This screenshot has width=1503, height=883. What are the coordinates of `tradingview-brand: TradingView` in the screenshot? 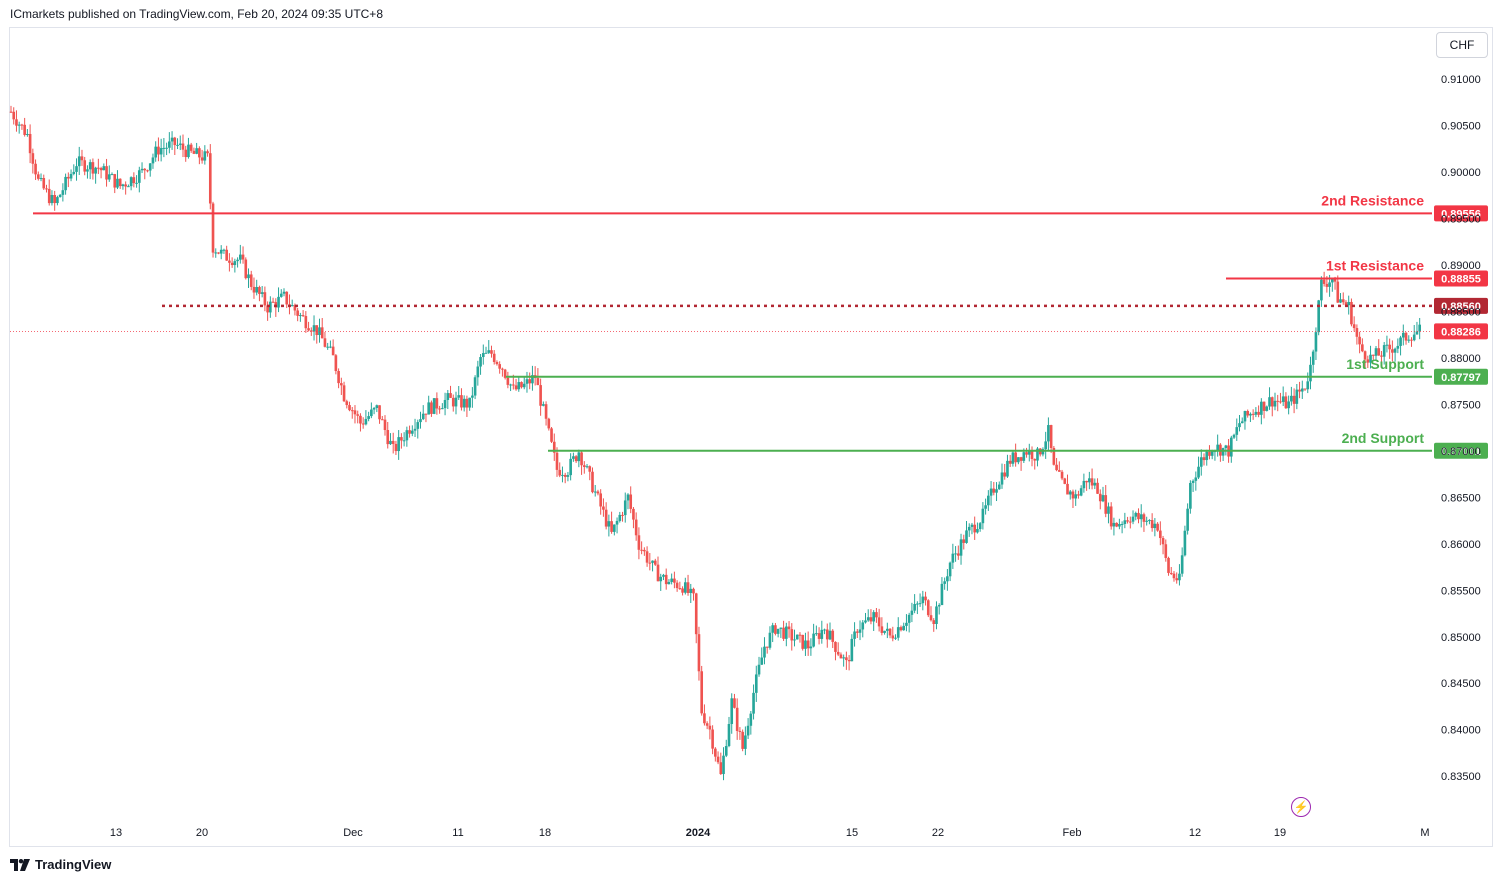 It's located at (60, 864).